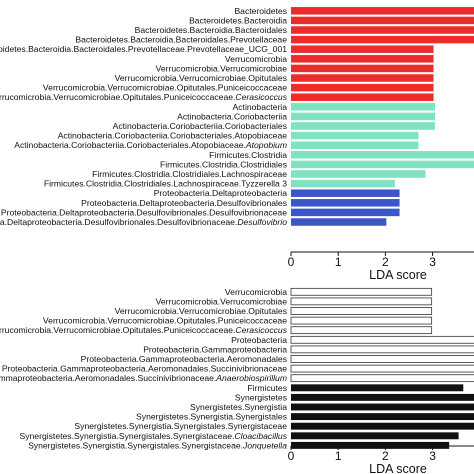  What do you see at coordinates (345, 212) in the screenshot?
I see `bar-proteobacteria-deltaproteobacteria-desulfovibrionales-desulfovibrionaceae` at bounding box center [345, 212].